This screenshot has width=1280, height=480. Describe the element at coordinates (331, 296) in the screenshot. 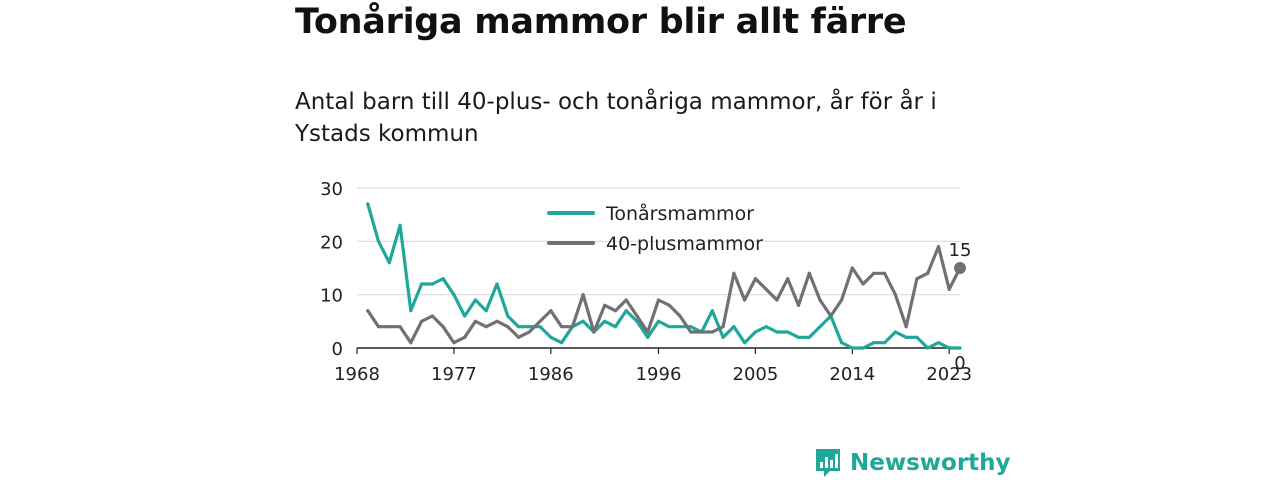

I see `y-tick-label: 10` at that location.